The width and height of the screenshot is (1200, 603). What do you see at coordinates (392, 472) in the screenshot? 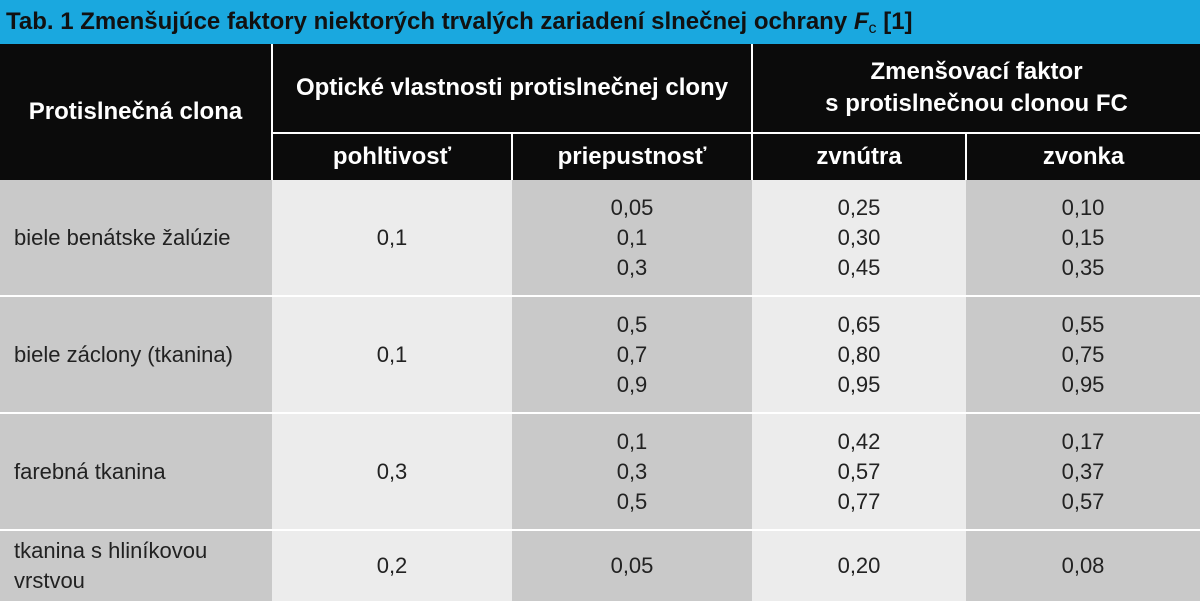
I see `cell-absorb: 0,3` at bounding box center [392, 472].